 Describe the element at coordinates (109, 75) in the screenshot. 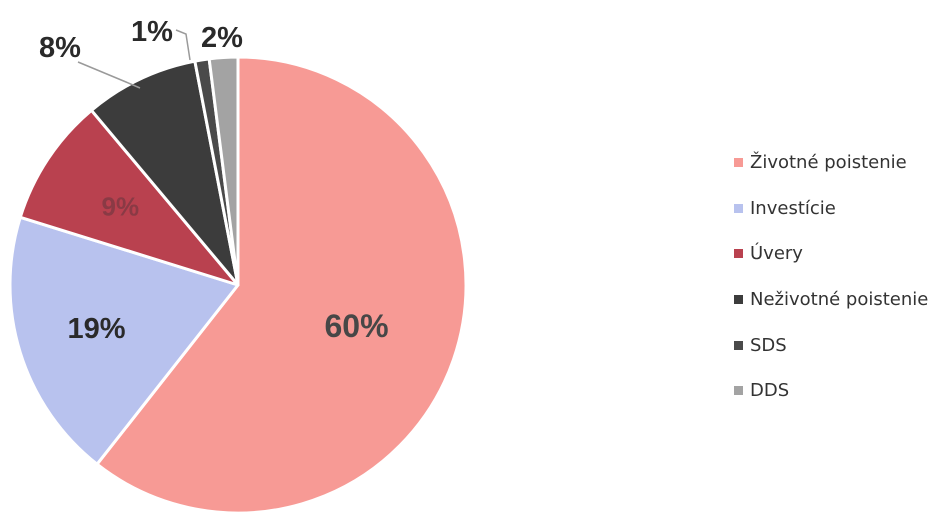

I see `leader-line-nezivotne-poistenie` at that location.